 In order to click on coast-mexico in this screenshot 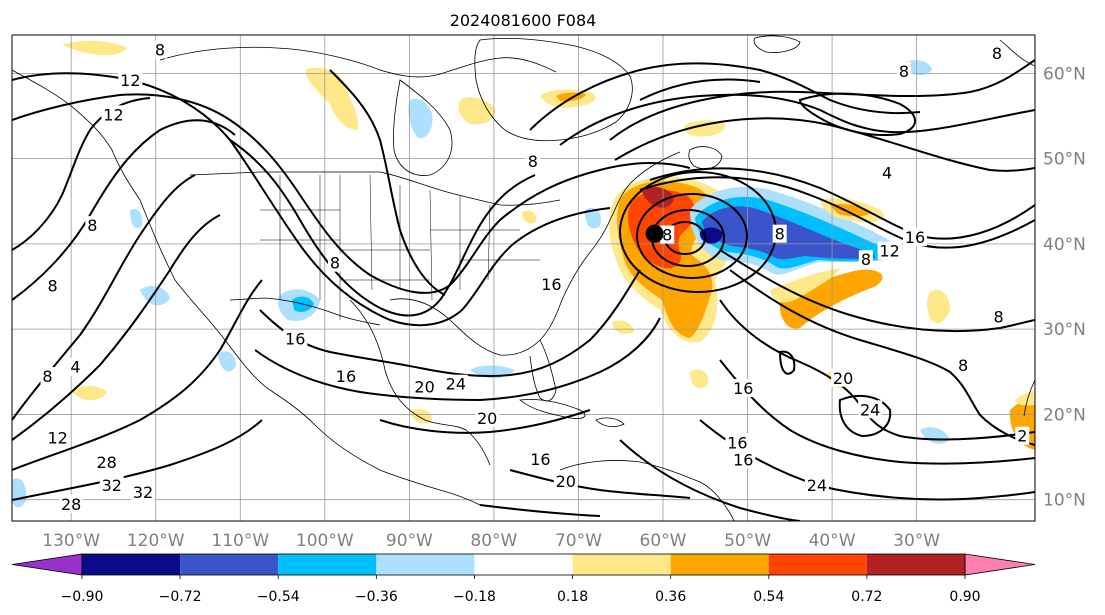, I will do `click(420, 382)`.